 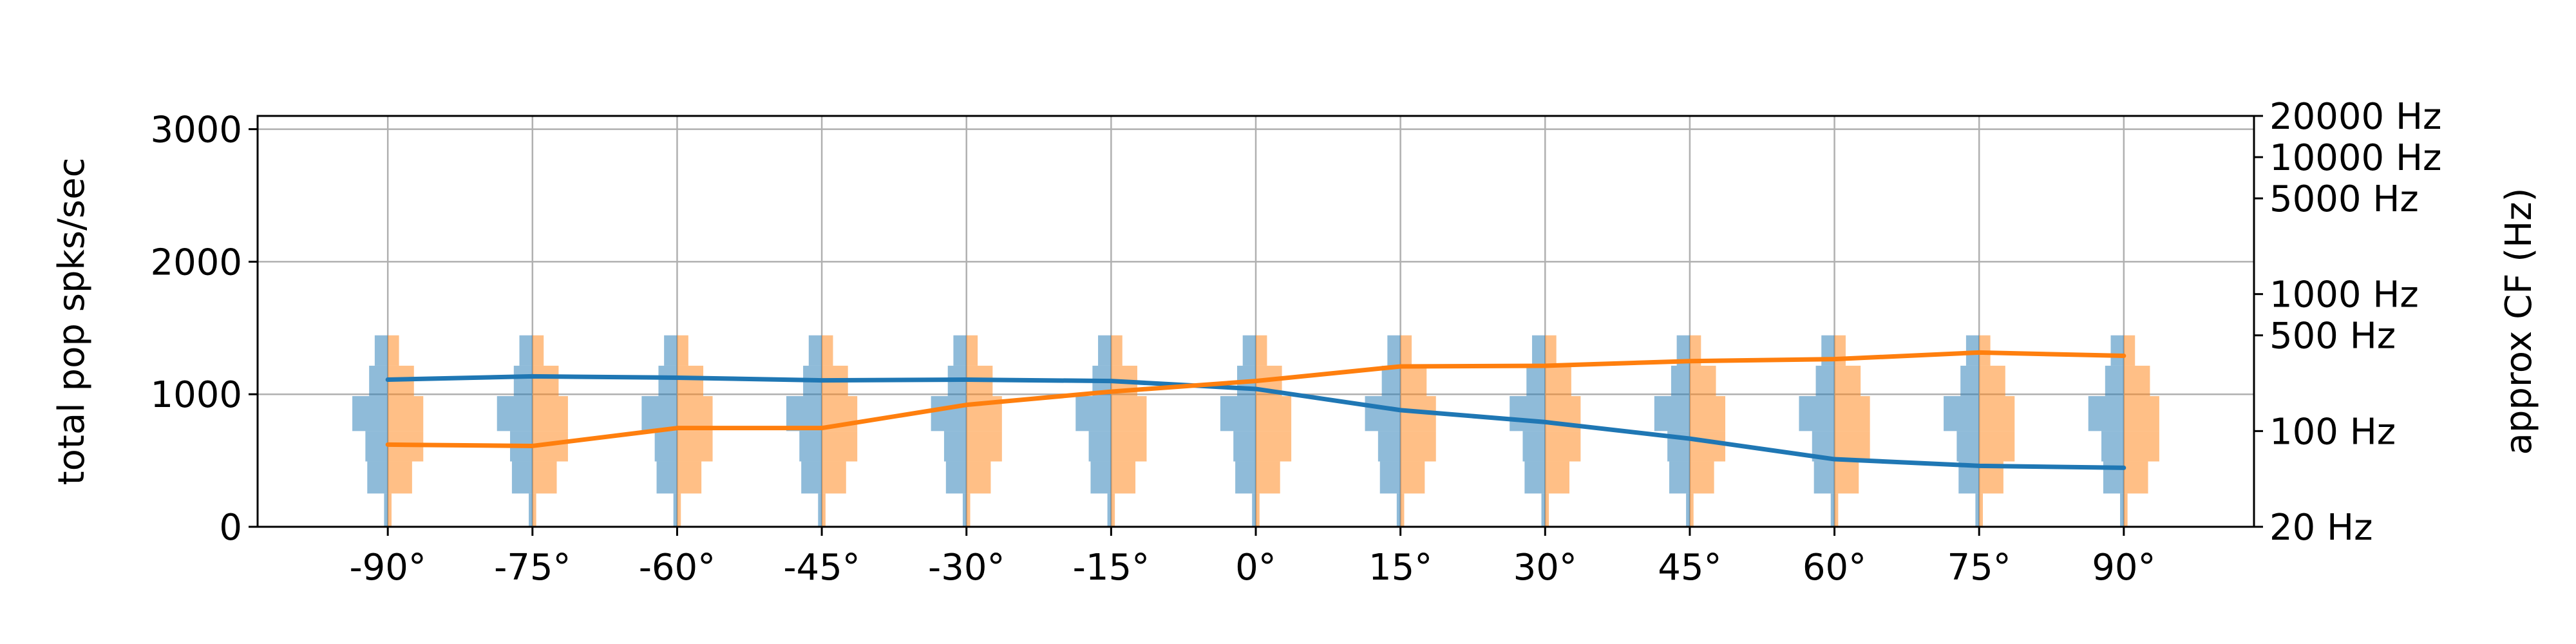 I want to click on x-tick-label: 75°, so click(x=1979, y=568).